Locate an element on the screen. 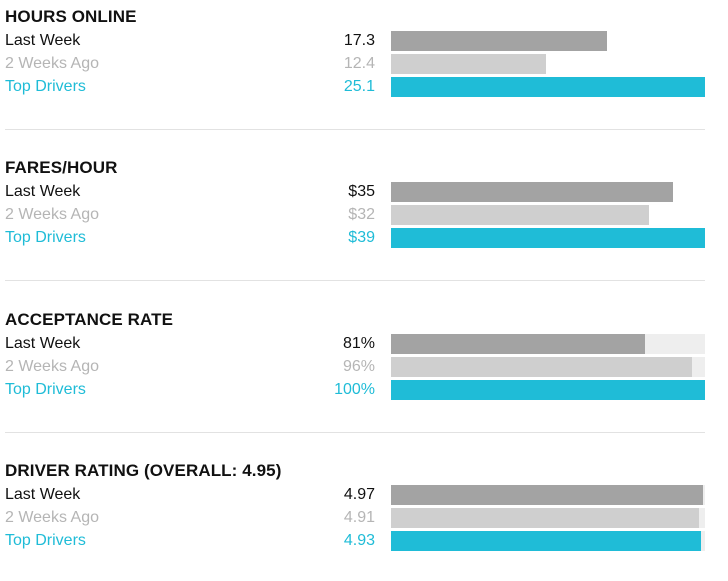 The width and height of the screenshot is (728, 581). row-top-drivers: Top Drivers 25.1 is located at coordinates (364, 87).